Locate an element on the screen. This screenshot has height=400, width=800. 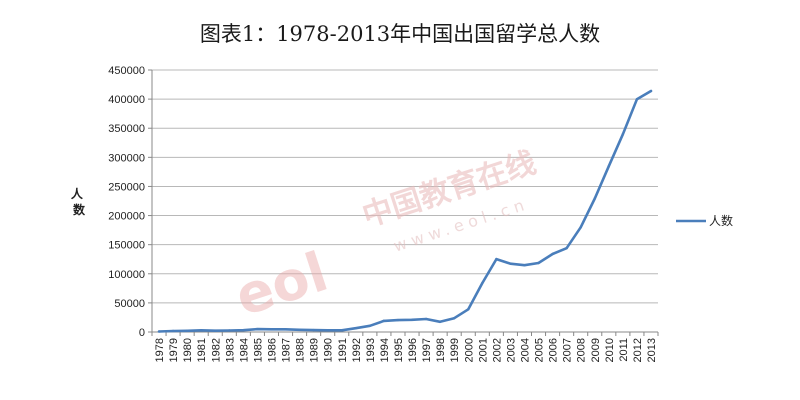
y-tick-label: 350000 is located at coordinates (126, 129).